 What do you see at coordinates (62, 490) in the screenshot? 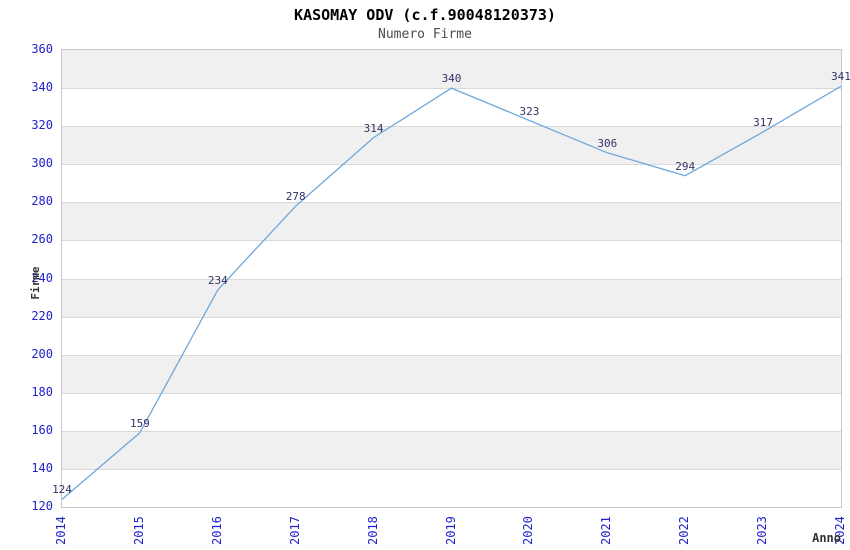
I see `data-point-label: 124` at bounding box center [62, 490].